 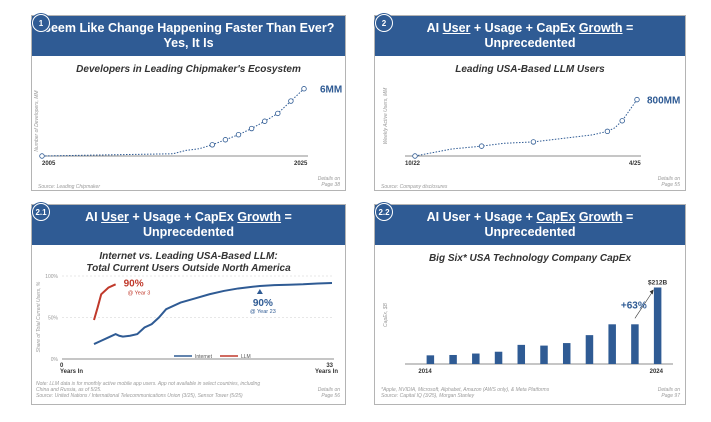 What do you see at coordinates (330, 396) in the screenshot?
I see `details-line: Page 56` at bounding box center [330, 396].